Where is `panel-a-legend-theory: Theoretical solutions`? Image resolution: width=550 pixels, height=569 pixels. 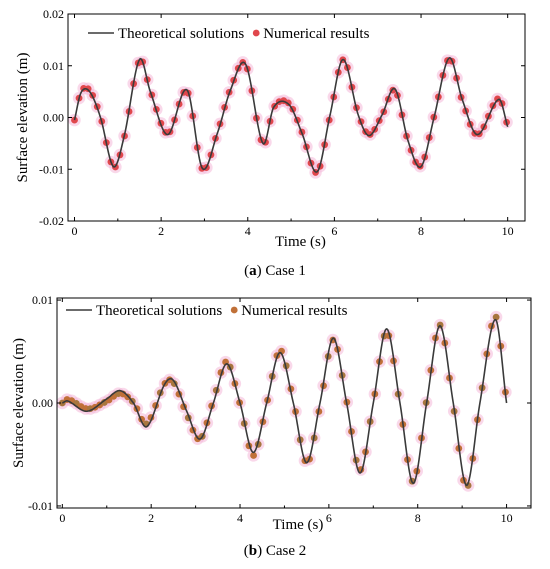 panel-a-legend-theory: Theoretical solutions is located at coordinates (181, 34).